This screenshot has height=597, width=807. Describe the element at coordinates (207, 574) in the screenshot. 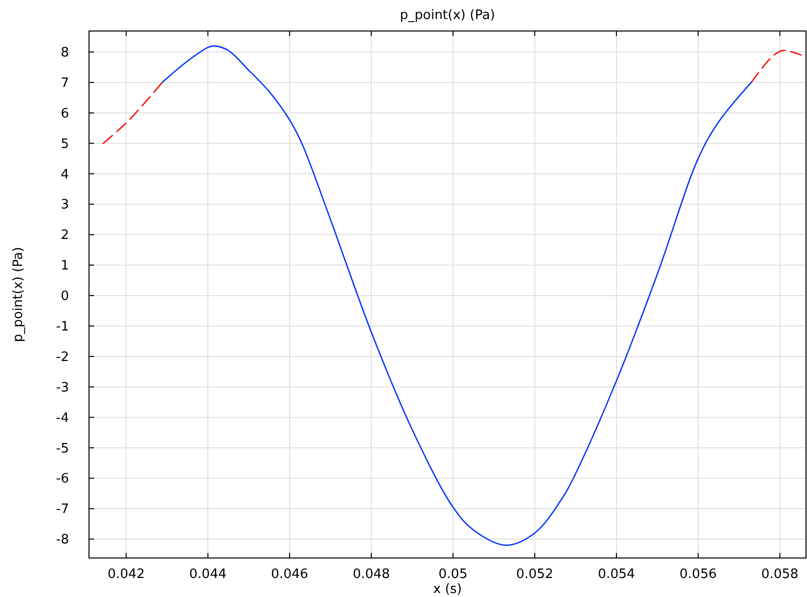

I see `x-tick-label: 0.044` at that location.